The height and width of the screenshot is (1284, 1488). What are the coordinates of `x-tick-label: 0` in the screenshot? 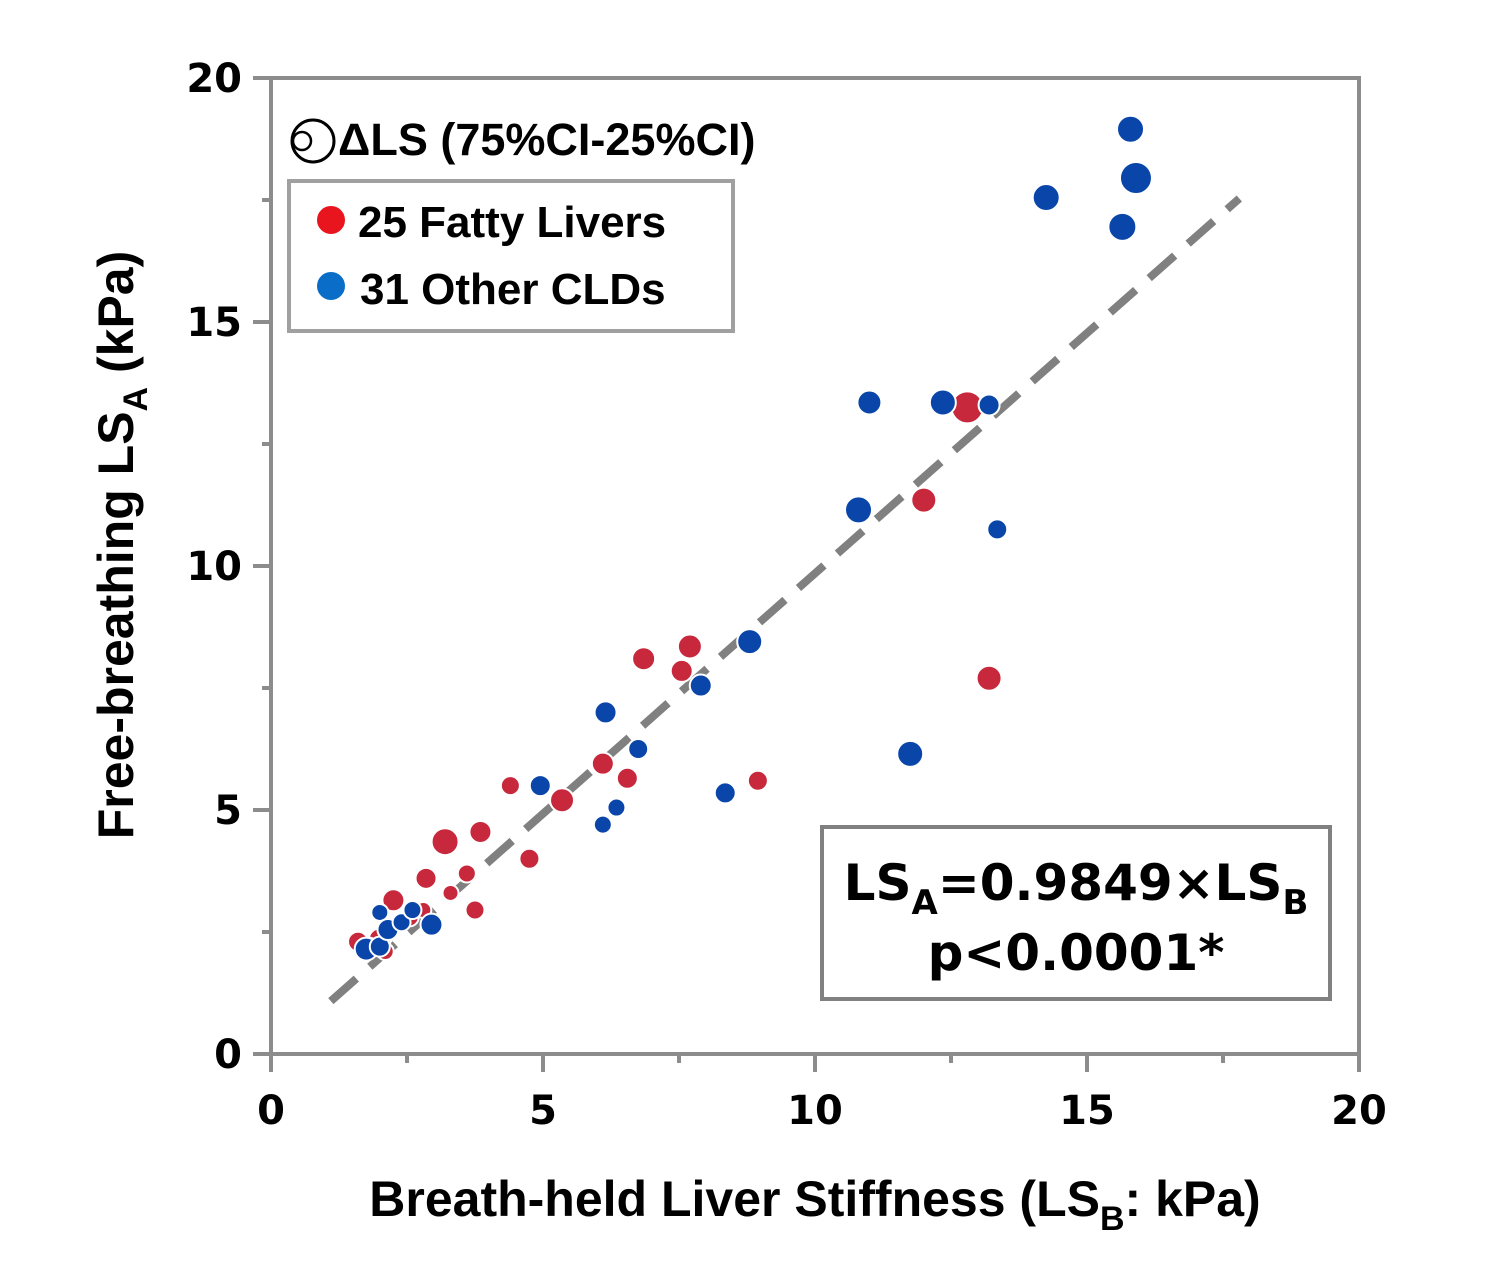 It's located at (271, 1111).